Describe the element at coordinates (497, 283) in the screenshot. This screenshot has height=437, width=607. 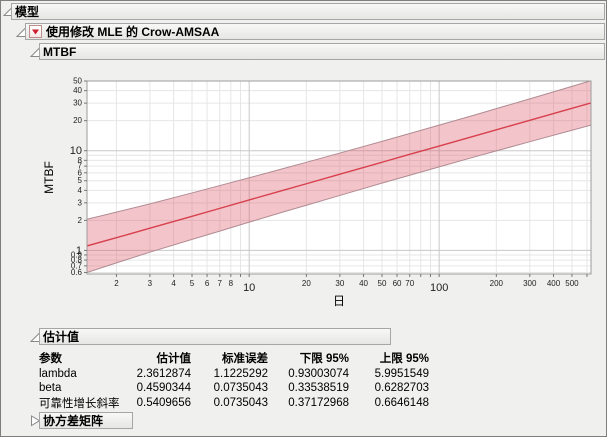
I see `x-tick-label: 200` at that location.